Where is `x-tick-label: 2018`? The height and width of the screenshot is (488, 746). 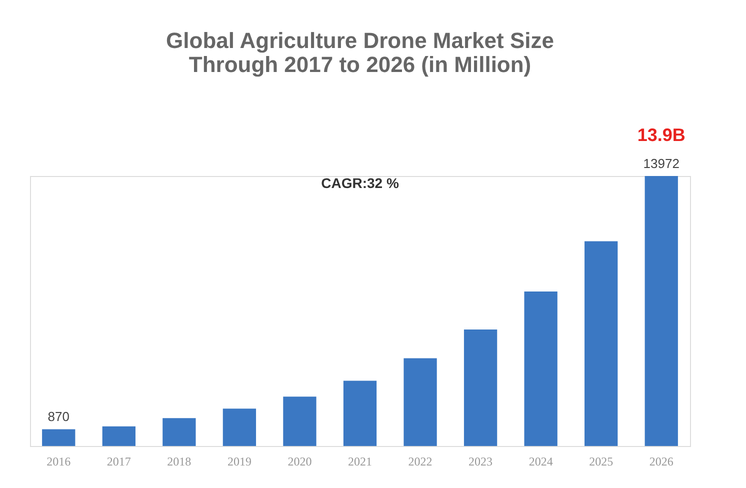 x-tick-label: 2018 is located at coordinates (179, 461).